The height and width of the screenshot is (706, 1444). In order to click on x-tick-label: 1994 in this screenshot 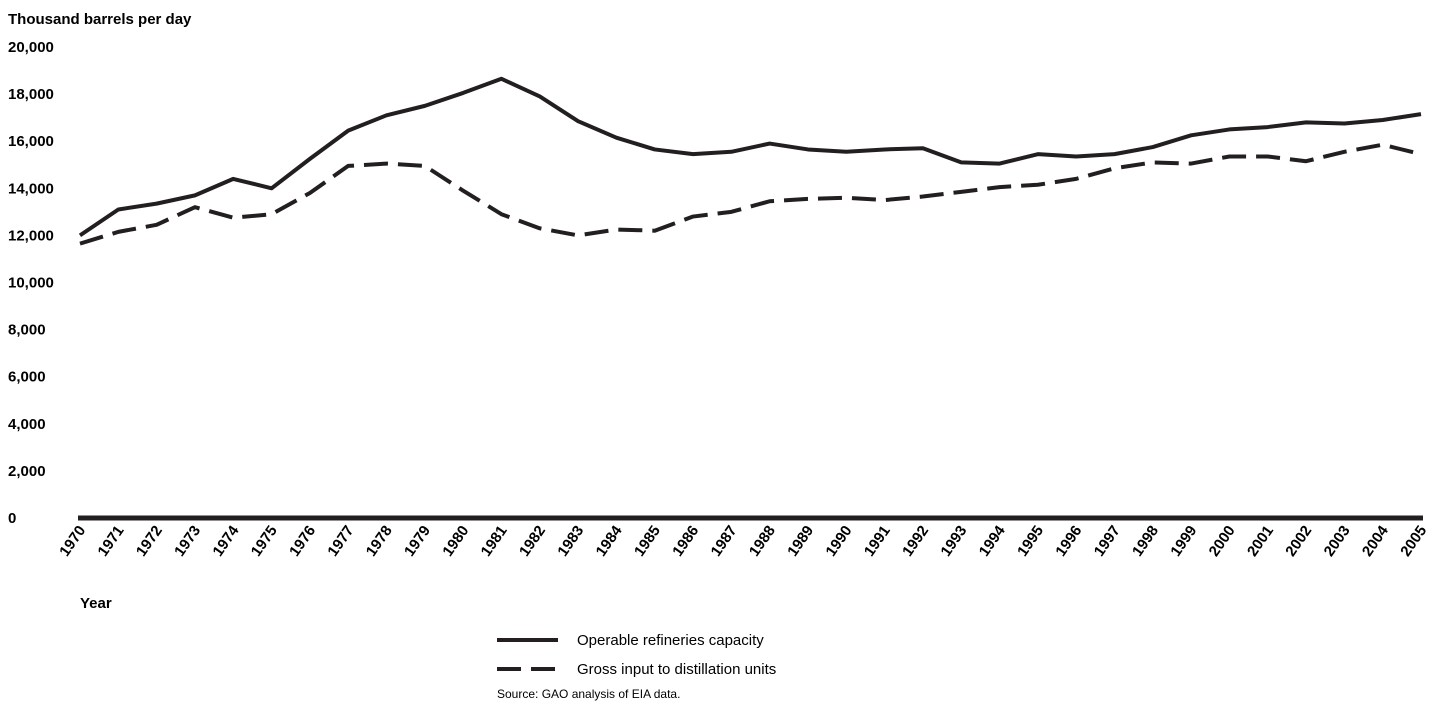, I will do `click(992, 541)`.